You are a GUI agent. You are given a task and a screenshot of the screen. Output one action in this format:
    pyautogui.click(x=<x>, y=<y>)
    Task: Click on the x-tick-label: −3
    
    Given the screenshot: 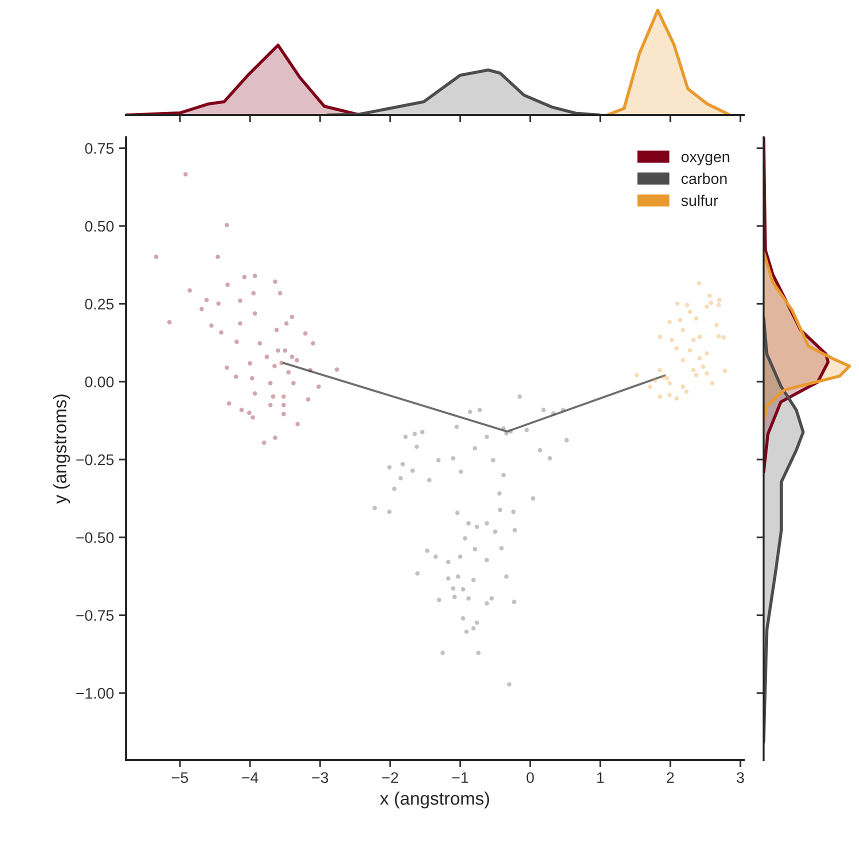 What is the action you would take?
    pyautogui.click(x=320, y=778)
    